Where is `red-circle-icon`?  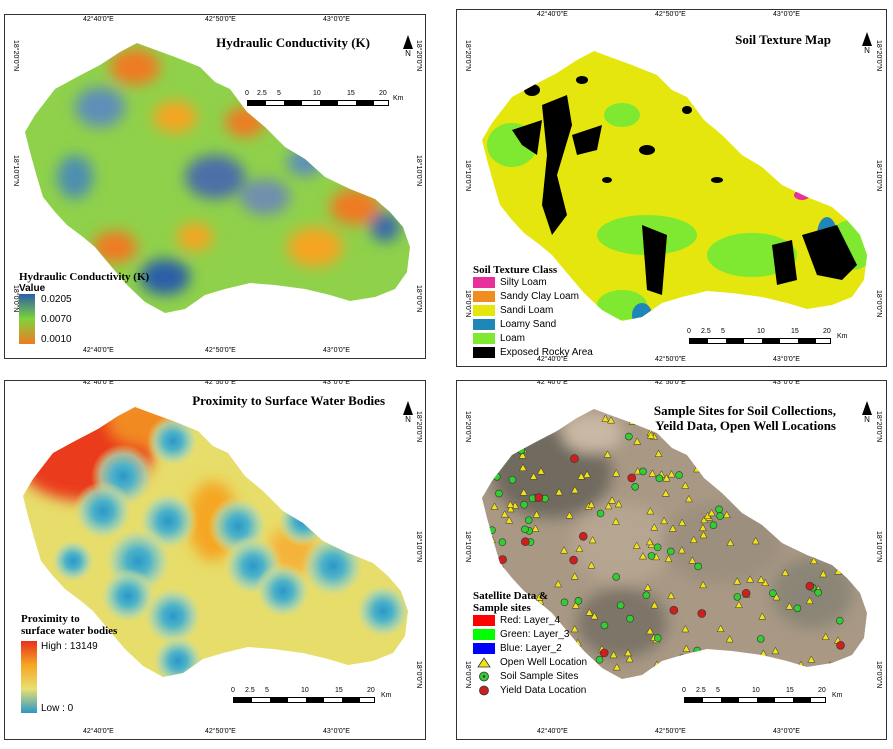 red-circle-icon is located at coordinates (484, 690).